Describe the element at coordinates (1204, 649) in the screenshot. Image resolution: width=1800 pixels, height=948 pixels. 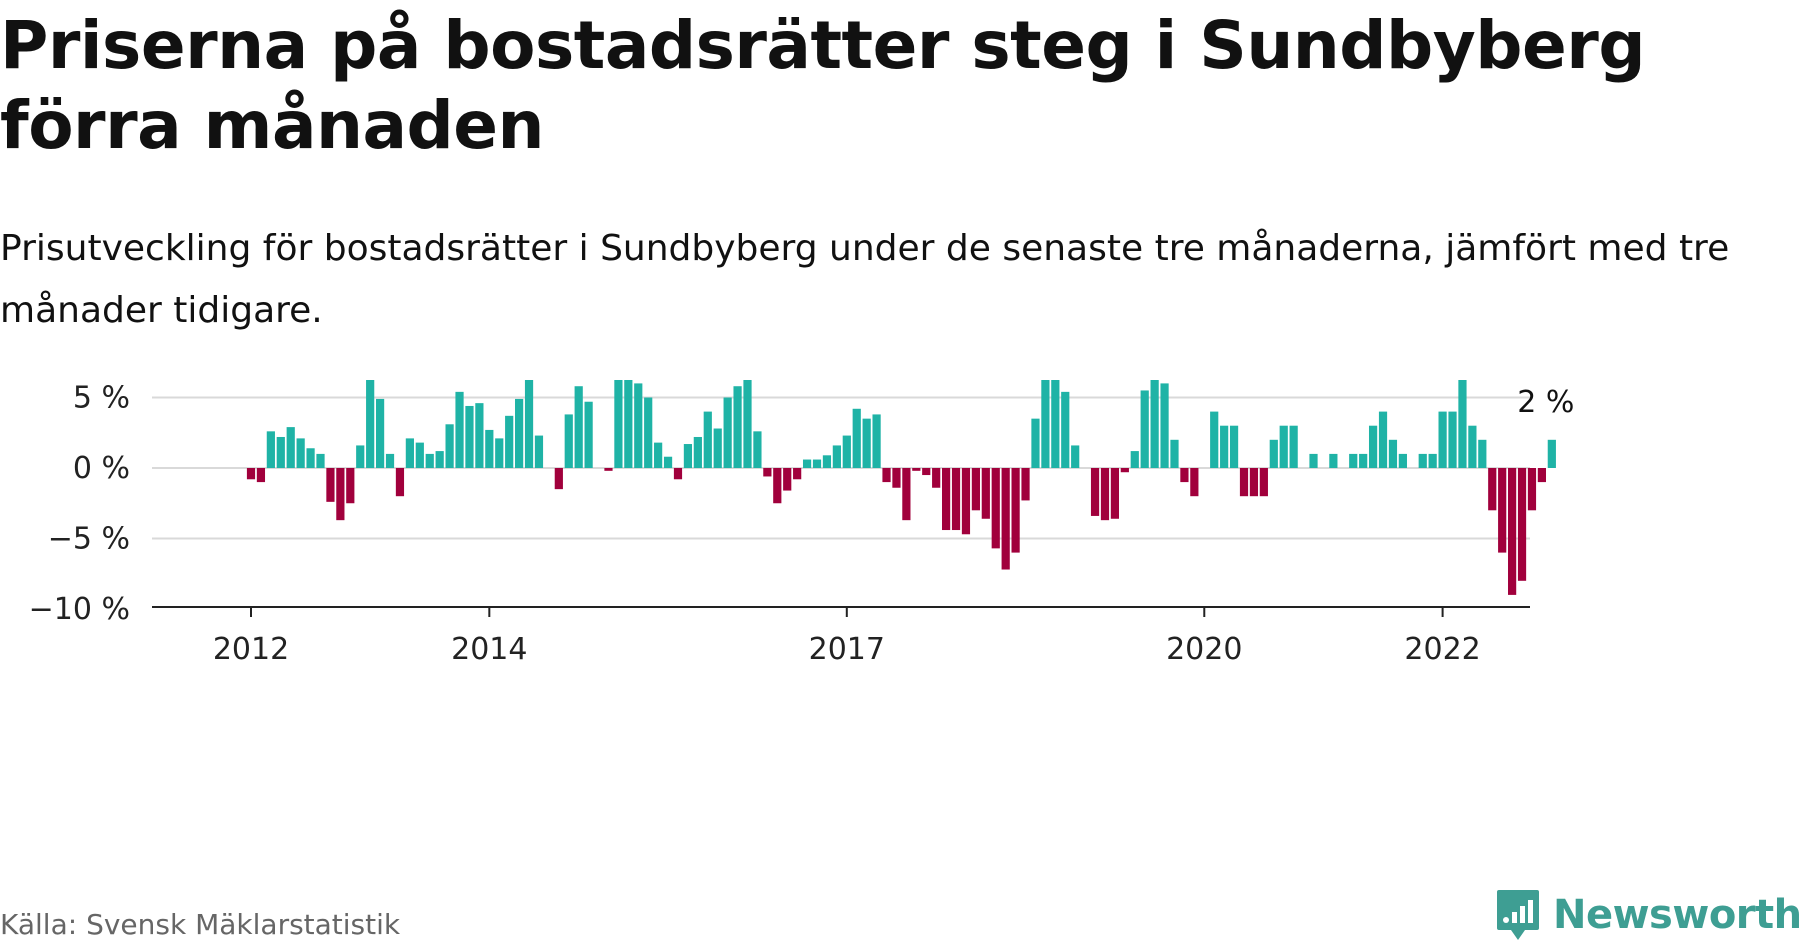
I see `x-tick-label: 2020` at that location.